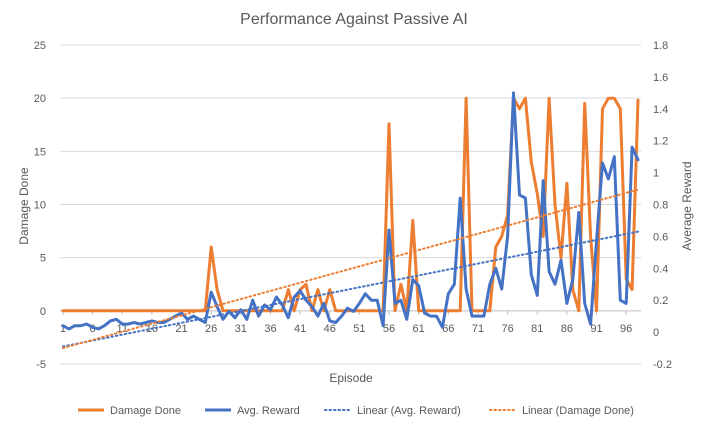 The height and width of the screenshot is (431, 708). What do you see at coordinates (660, 301) in the screenshot?
I see `y-right-tick-label: 0.2` at bounding box center [660, 301].